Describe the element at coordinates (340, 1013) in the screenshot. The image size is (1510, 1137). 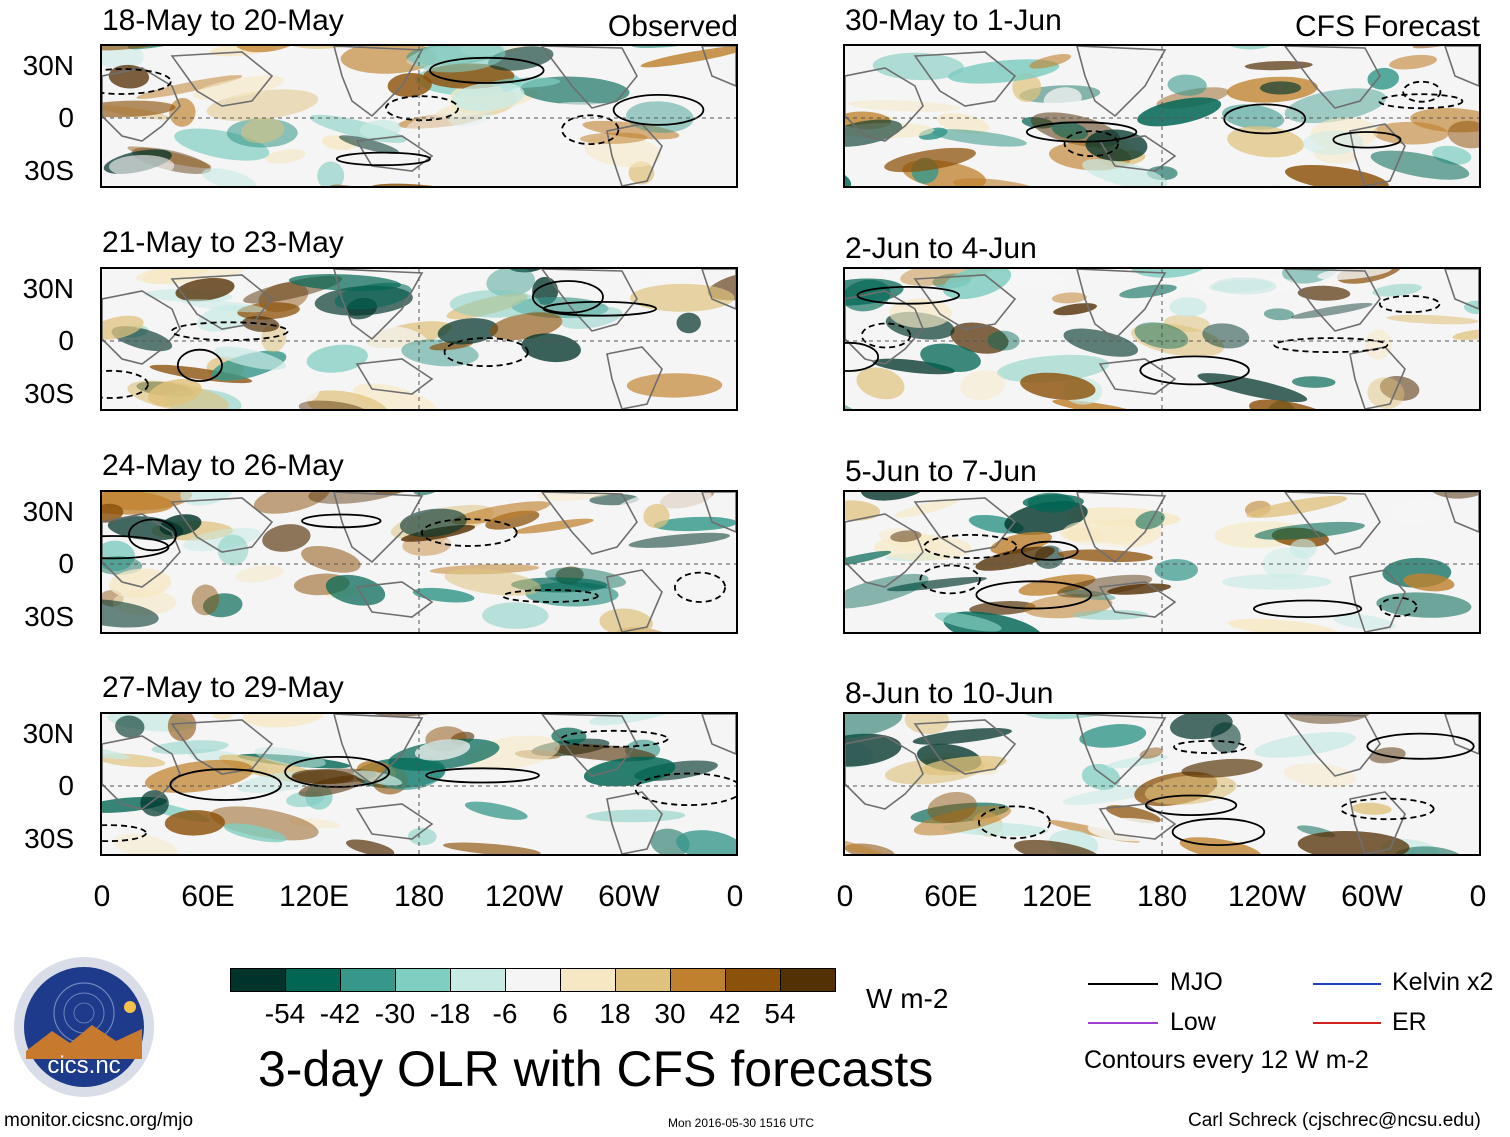
I see `colorbar-tick-label: -42` at that location.